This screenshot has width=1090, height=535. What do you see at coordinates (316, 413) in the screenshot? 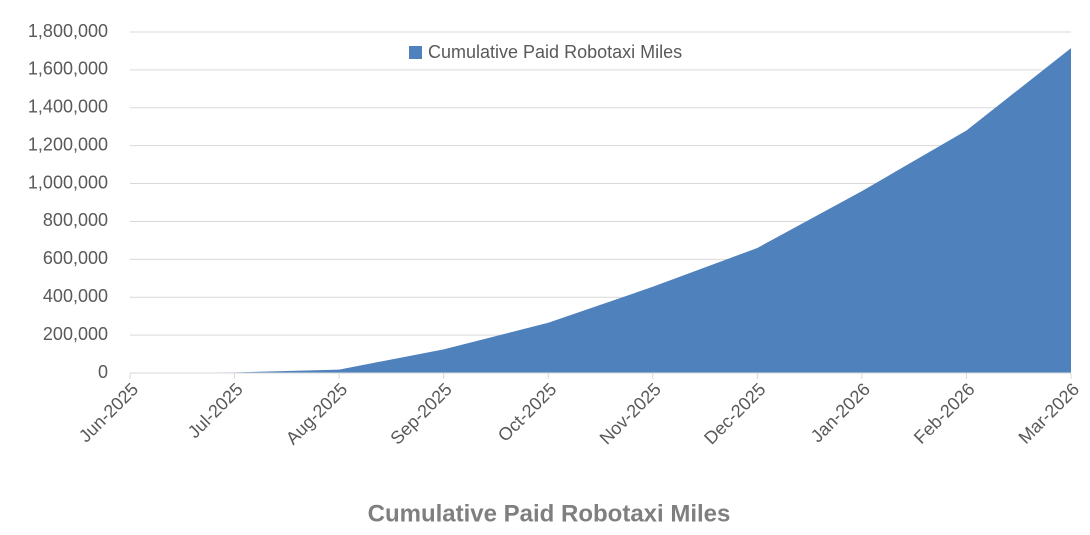
I see `x-tick-label: Aug-2025` at bounding box center [316, 413].